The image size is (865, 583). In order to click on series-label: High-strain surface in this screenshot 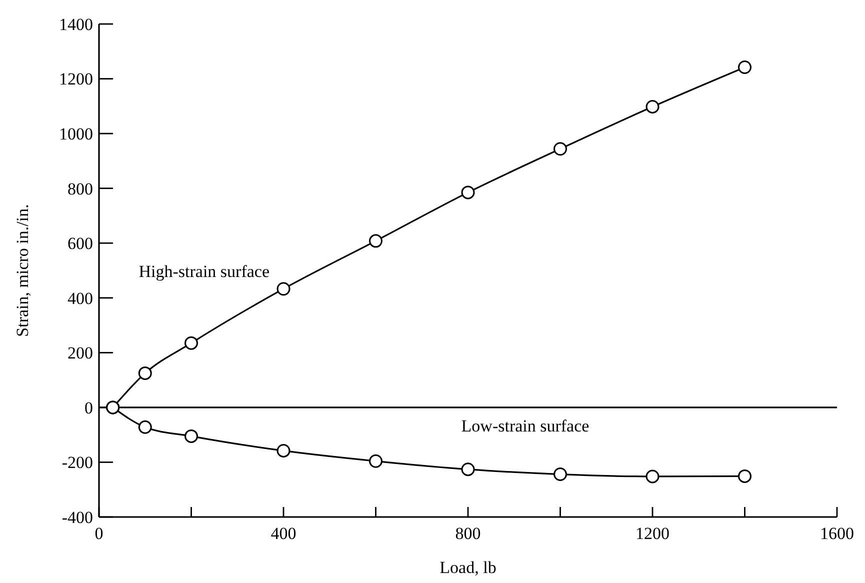, I will do `click(204, 271)`.